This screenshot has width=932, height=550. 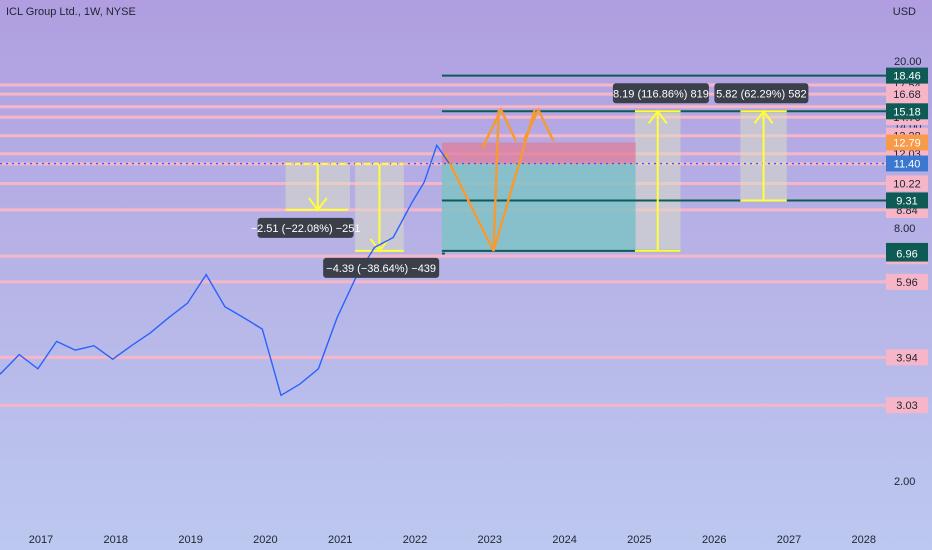 I want to click on x-tick-label-10: 2027, so click(x=789, y=540).